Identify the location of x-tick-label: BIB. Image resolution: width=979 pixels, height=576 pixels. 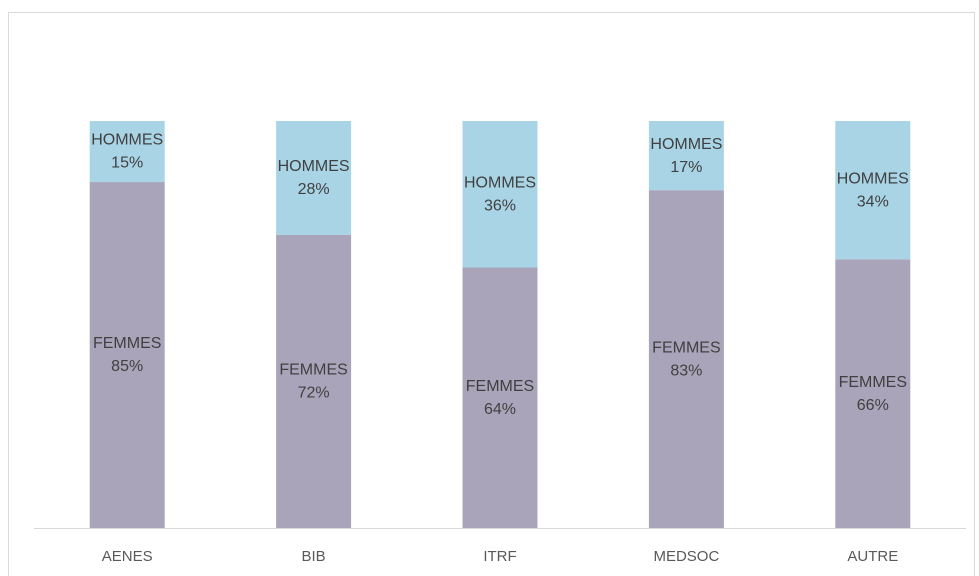
(314, 556).